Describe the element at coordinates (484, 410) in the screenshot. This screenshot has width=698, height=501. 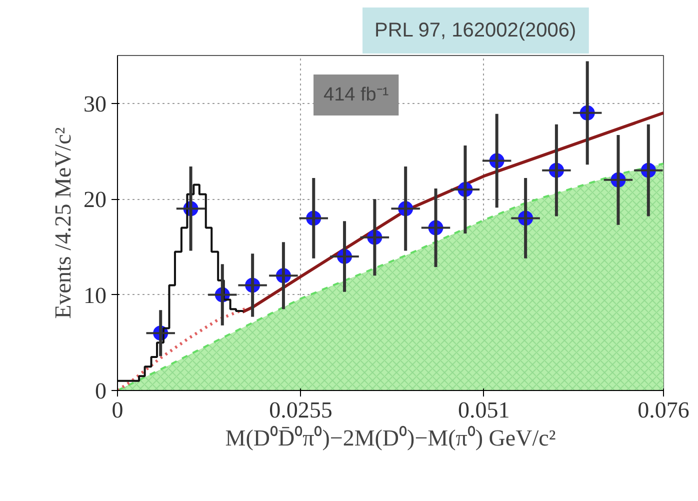
I see `x-tick-label: 0.051` at that location.